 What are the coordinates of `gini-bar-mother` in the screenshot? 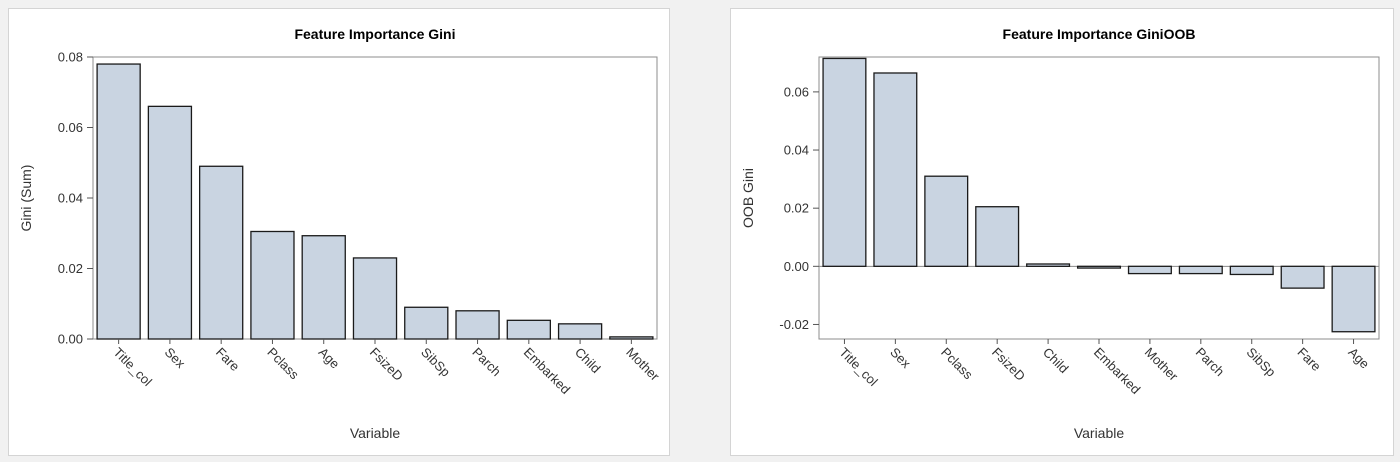 It's located at (631, 338).